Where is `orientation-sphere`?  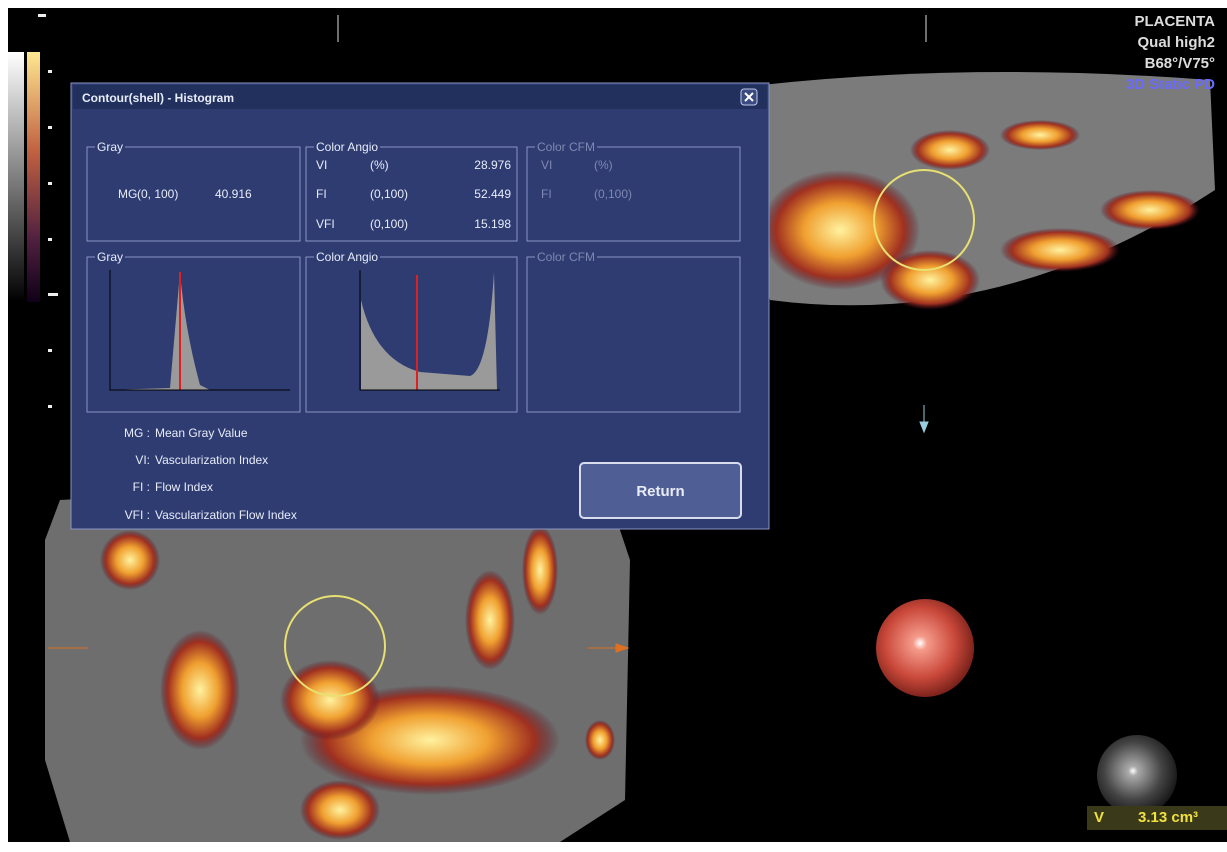 orientation-sphere is located at coordinates (925, 648).